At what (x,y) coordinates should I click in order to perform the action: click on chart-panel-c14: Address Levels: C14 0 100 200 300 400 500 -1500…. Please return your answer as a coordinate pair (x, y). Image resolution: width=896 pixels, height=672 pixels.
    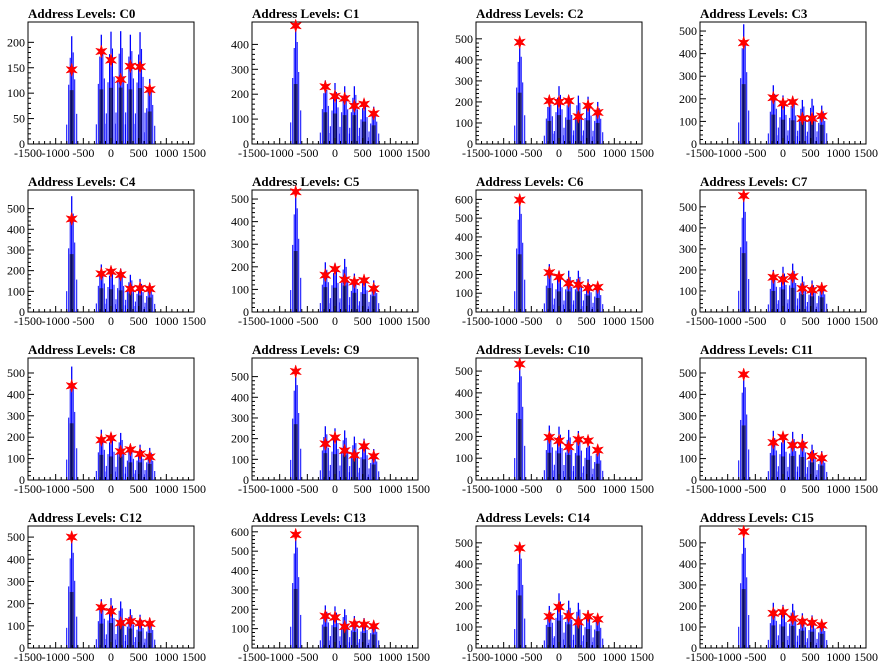
    Looking at the image, I should click on (560, 588).